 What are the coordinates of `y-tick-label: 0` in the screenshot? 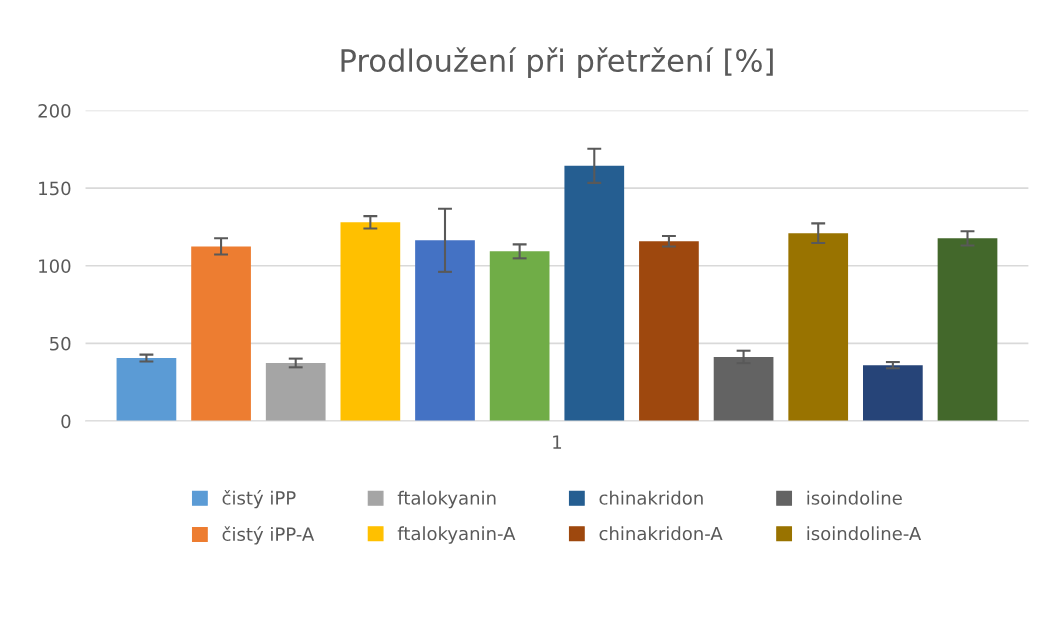 It's located at (66, 421).